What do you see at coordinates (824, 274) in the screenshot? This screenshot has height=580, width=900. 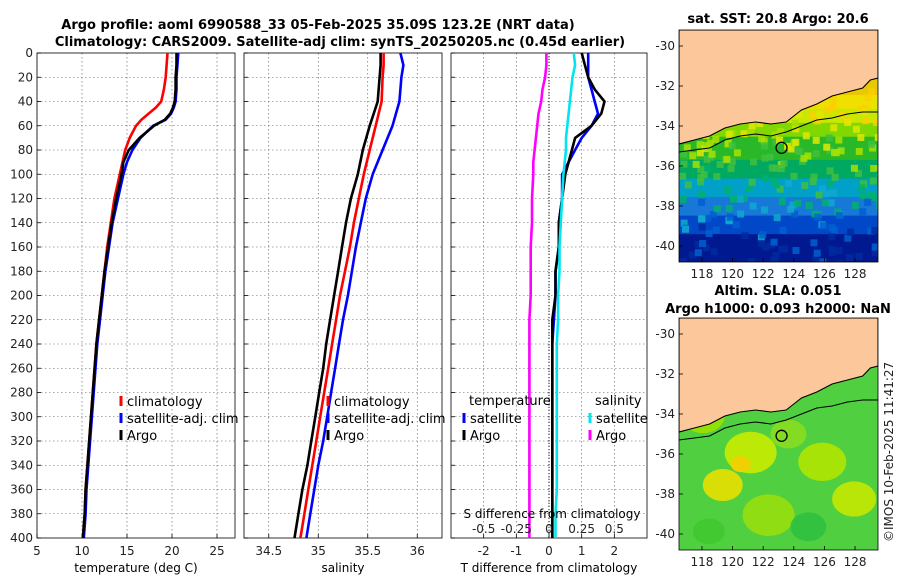 I see `map-lon-label: 126` at bounding box center [824, 274].